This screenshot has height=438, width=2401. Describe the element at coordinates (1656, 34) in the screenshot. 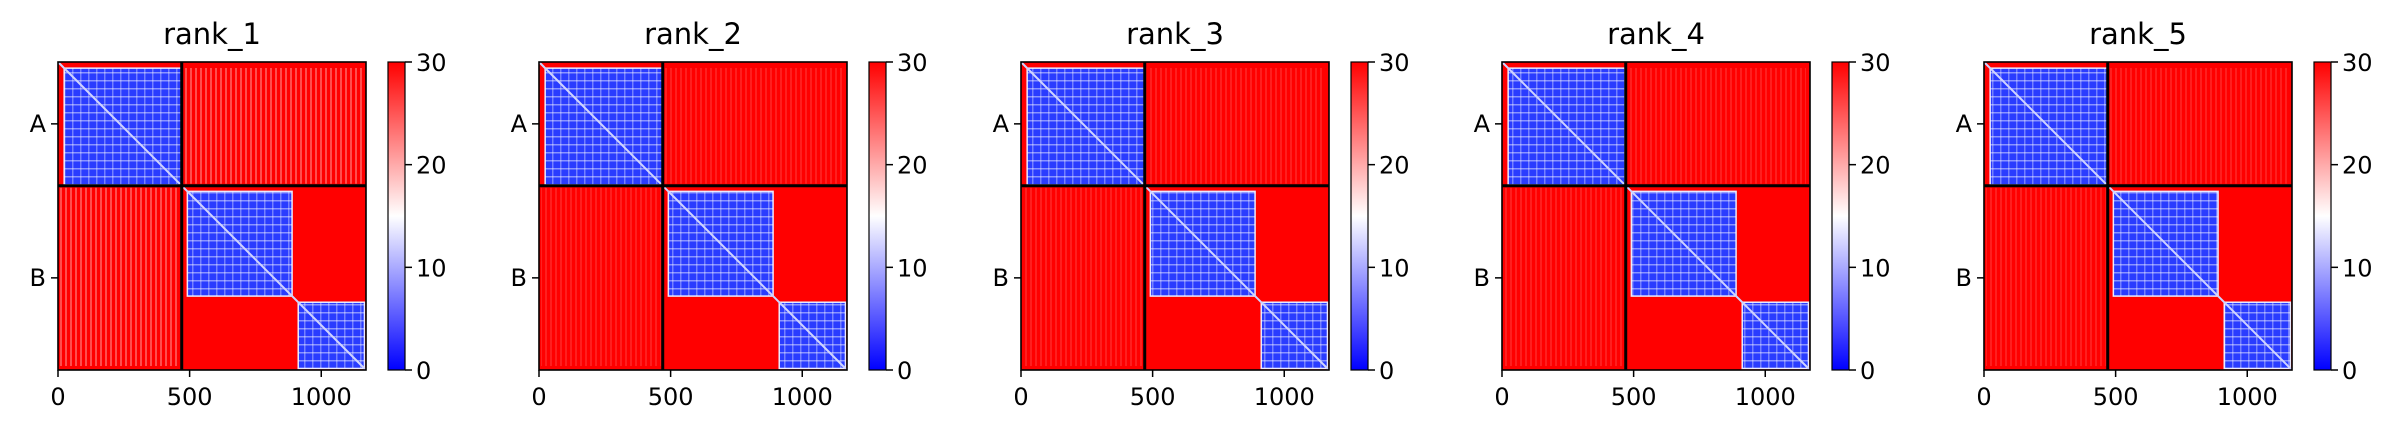

I see `chart-title: rank_4` at that location.